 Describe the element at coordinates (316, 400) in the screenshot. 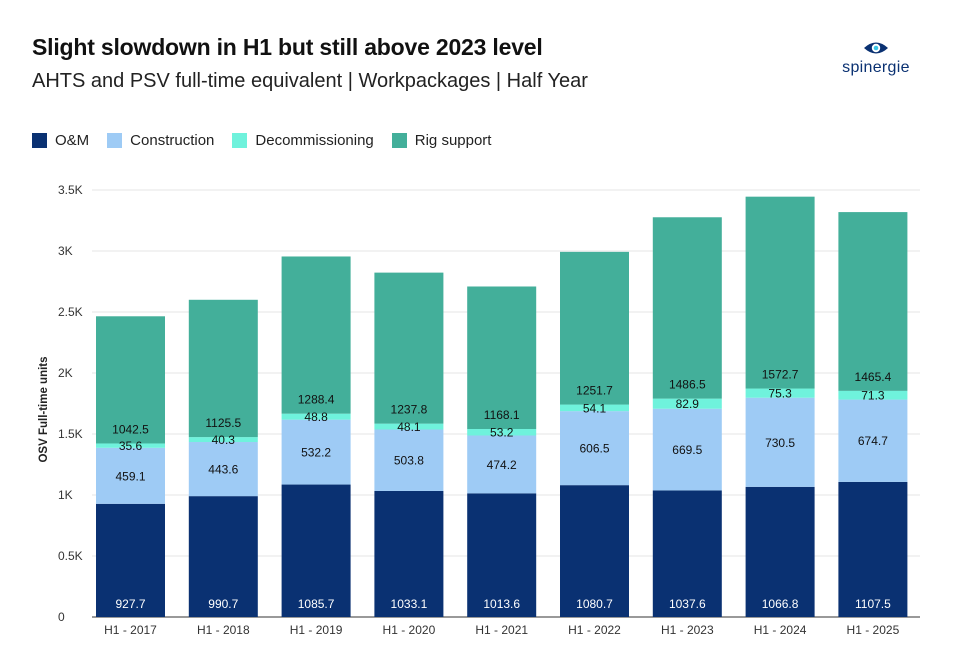

I see `data-label: 1288.4` at that location.